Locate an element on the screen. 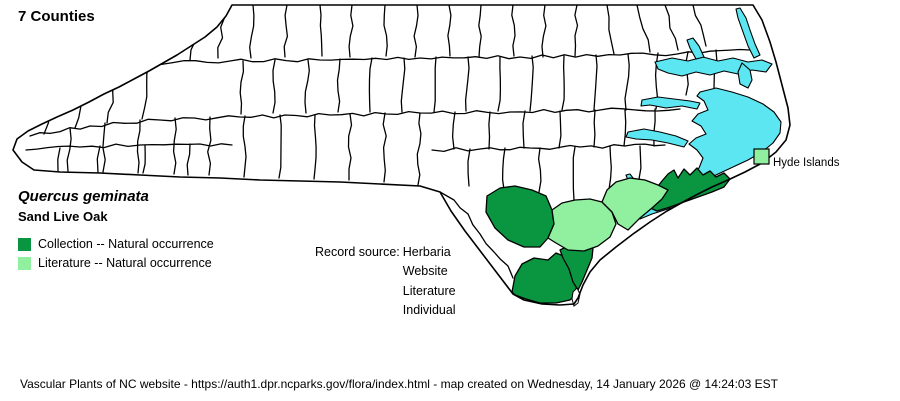 This screenshot has width=900, height=401. legend-swatch-collection is located at coordinates (24, 244).